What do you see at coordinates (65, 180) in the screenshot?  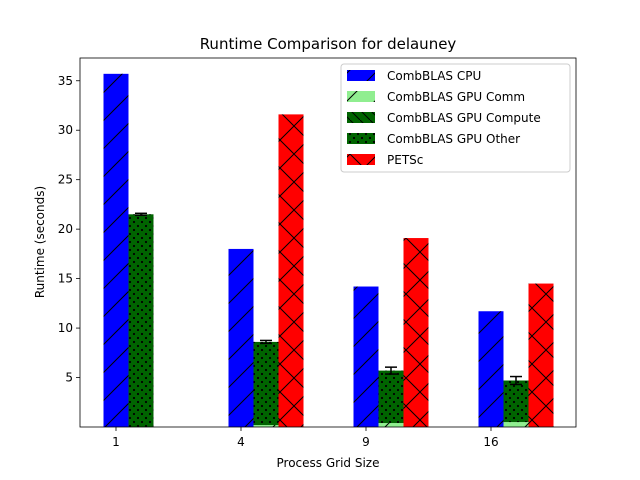 I see `y-tick-label-25: 25` at bounding box center [65, 180].